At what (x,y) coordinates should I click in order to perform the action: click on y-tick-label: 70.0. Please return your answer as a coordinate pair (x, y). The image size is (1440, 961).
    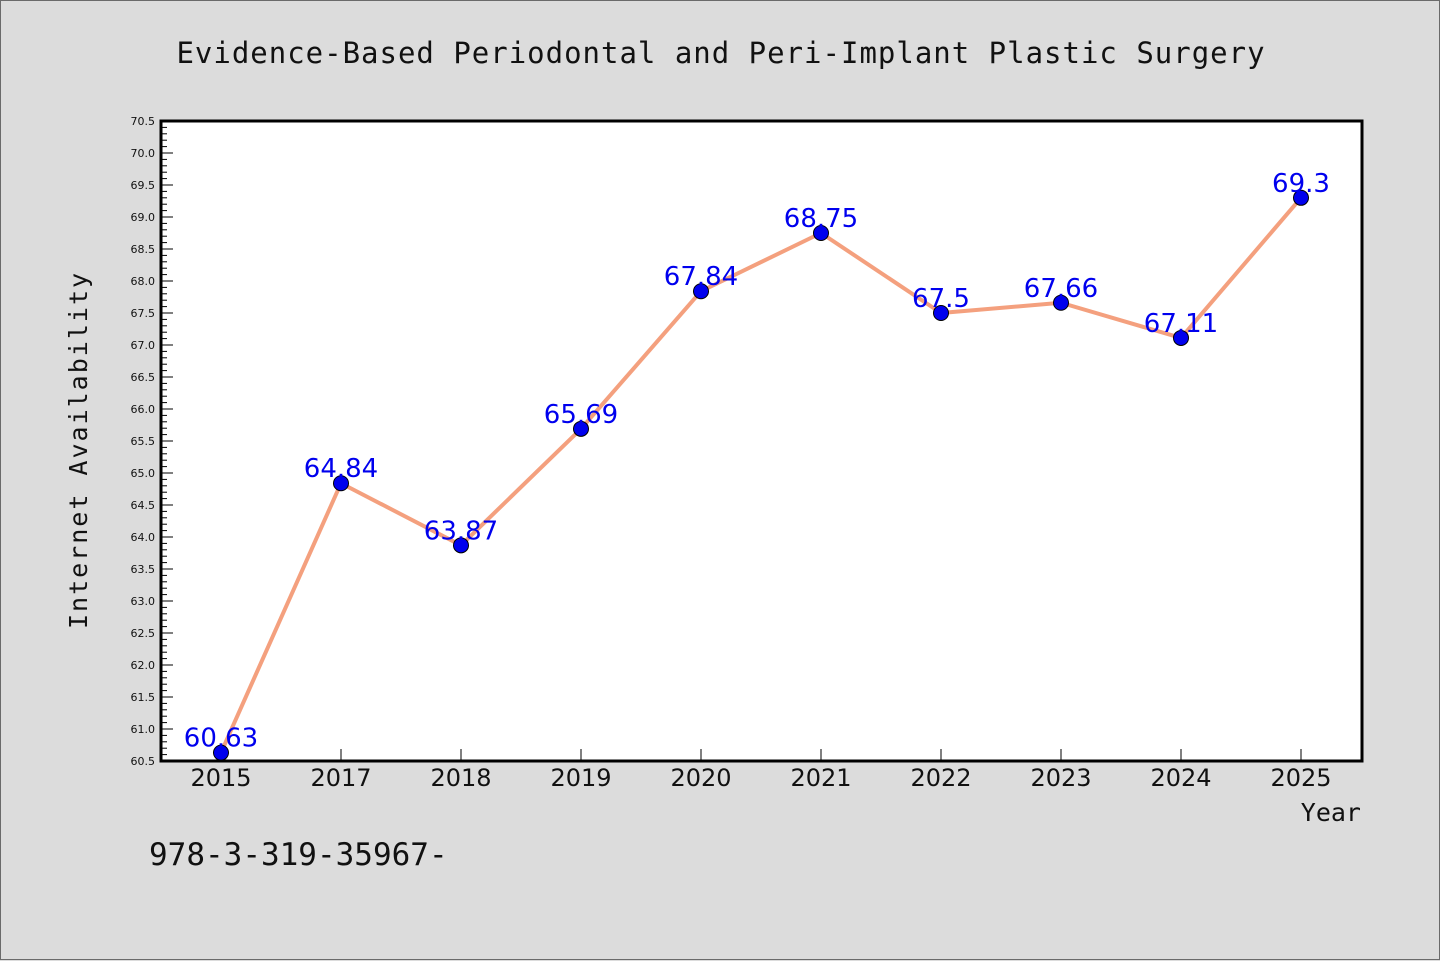
    Looking at the image, I should click on (143, 153).